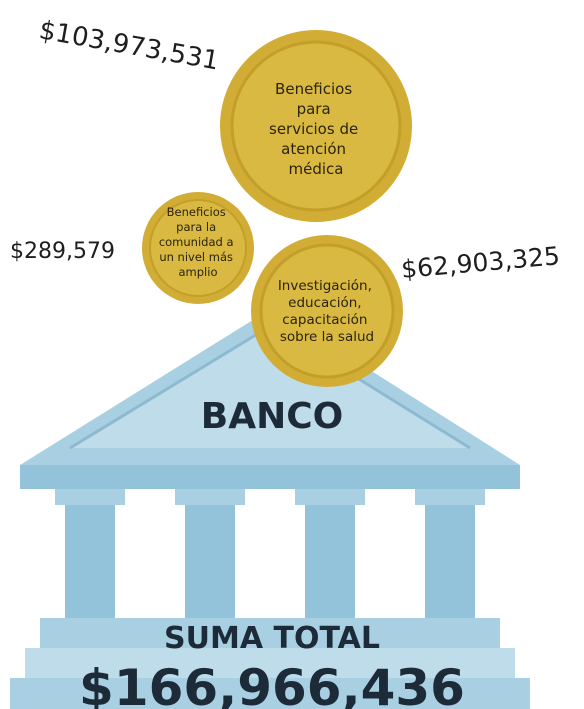 The width and height of the screenshot is (584, 709). Describe the element at coordinates (129, 45) in the screenshot. I see `amount: $103,973,531` at that location.